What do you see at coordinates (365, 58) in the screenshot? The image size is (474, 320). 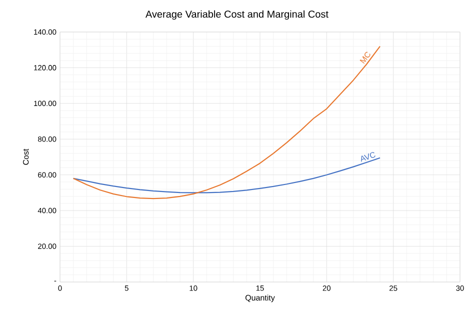 I see `text: MC` at bounding box center [365, 58].